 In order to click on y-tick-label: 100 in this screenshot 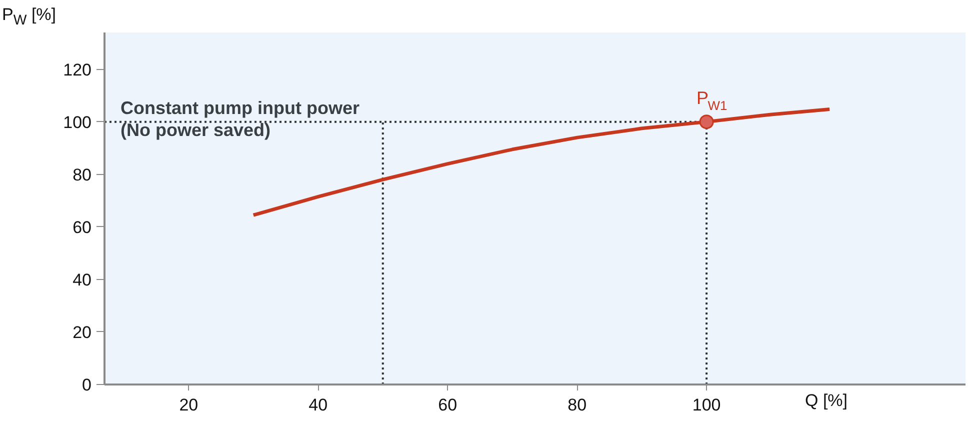, I will do `click(77, 122)`.